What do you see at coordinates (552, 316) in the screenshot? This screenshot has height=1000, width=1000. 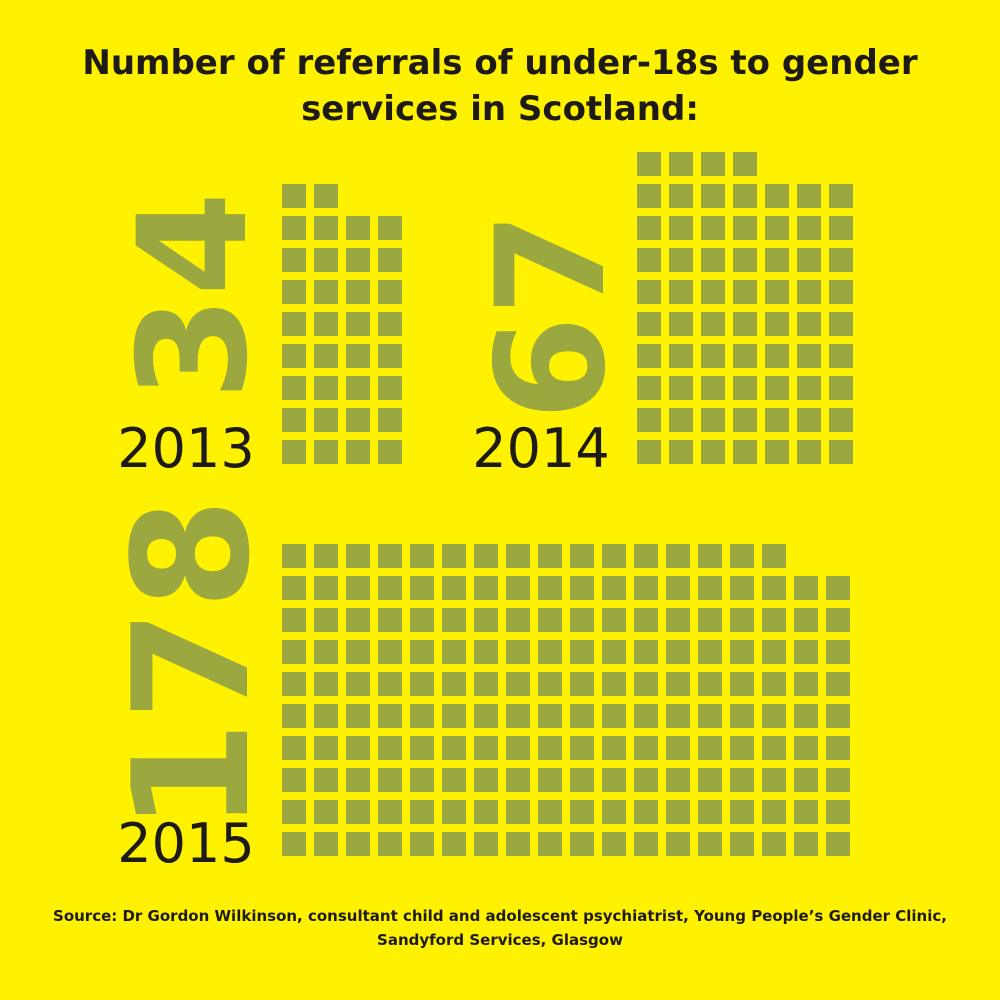 I see `count-label-2014: 67` at bounding box center [552, 316].